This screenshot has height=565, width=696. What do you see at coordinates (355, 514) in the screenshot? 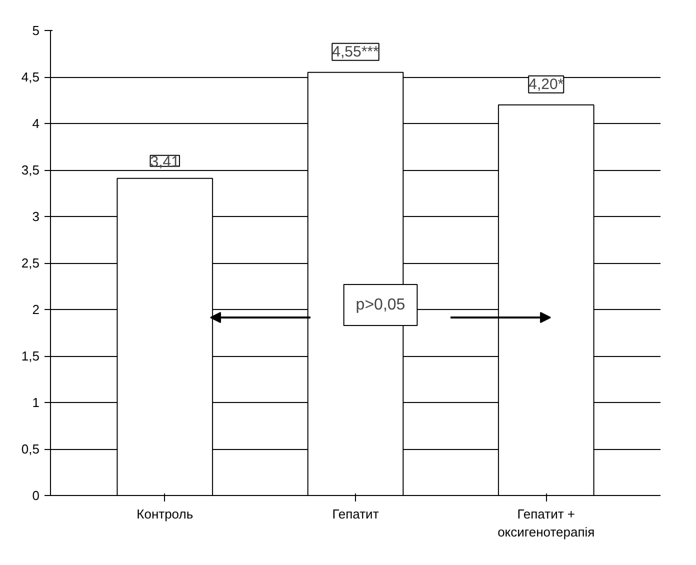
I see `x-tick-label: Гепатит` at bounding box center [355, 514].